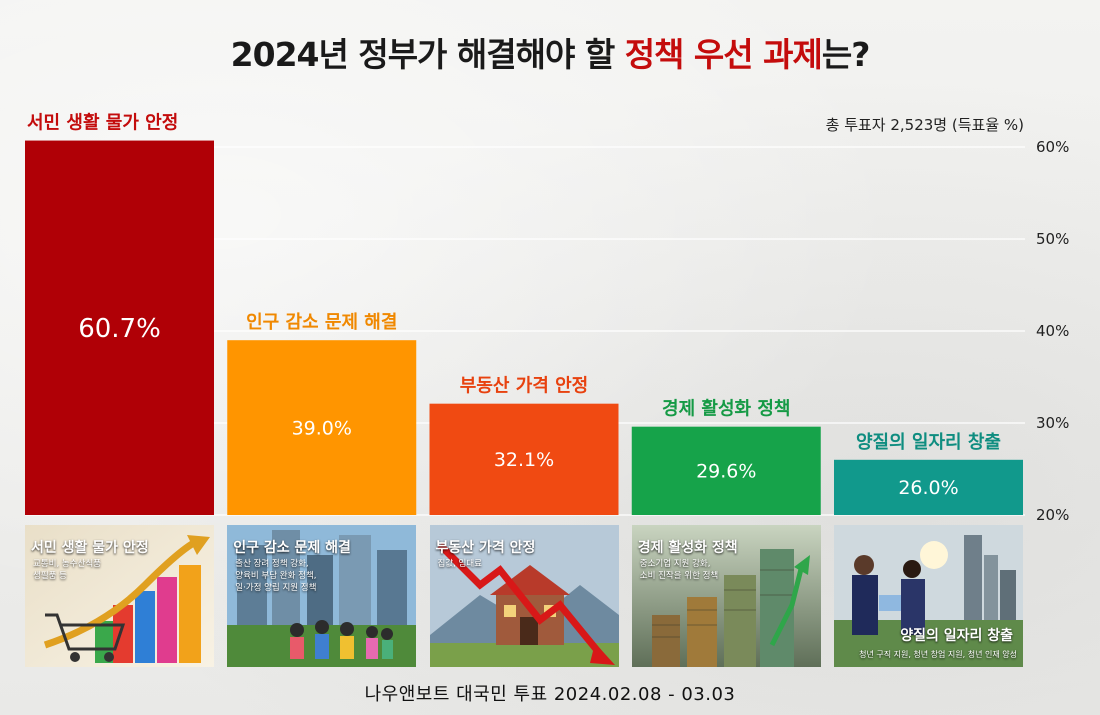 The height and width of the screenshot is (715, 1100). Describe the element at coordinates (924, 125) in the screenshot. I see `voters-note: 총 투표자 2,523명 (득표율 %)` at that location.